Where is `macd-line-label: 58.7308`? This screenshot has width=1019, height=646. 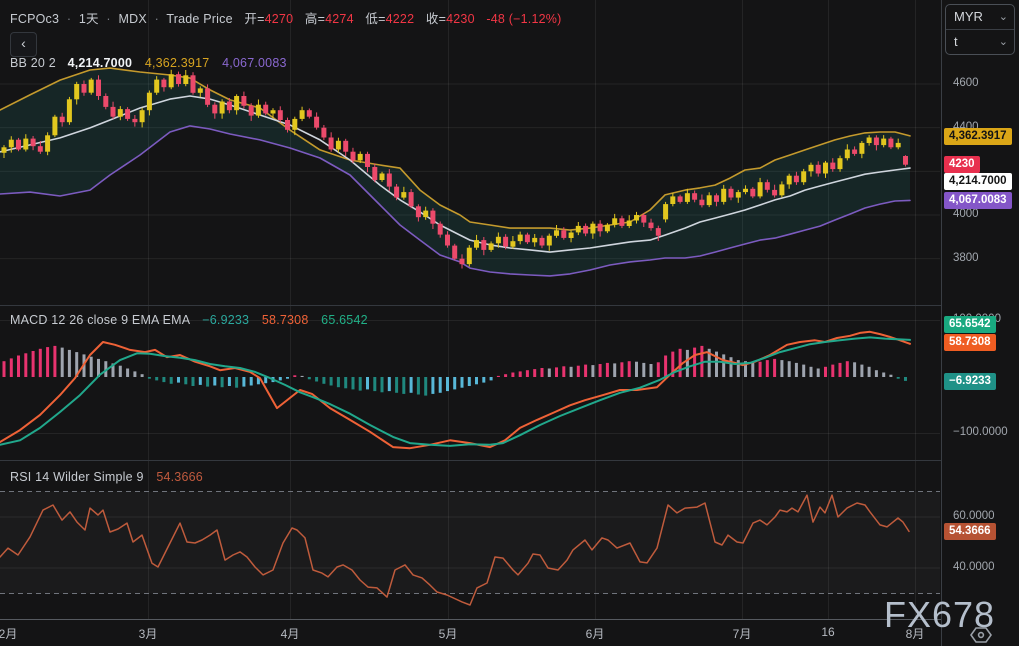 macd-line-label: 58.7308 is located at coordinates (970, 342).